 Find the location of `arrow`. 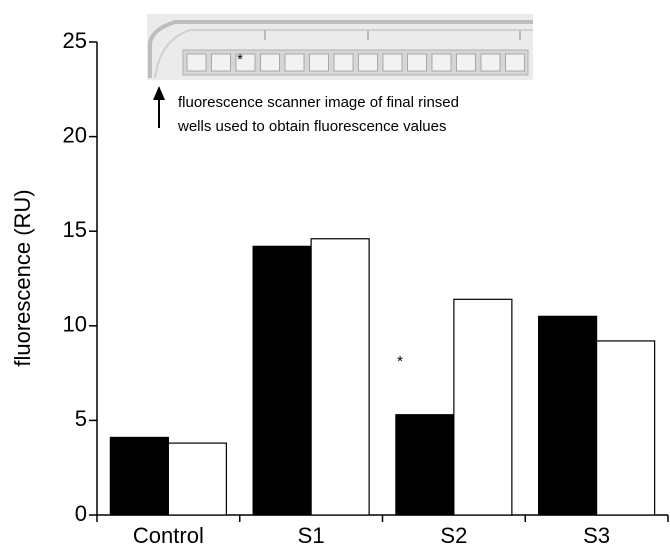

arrow is located at coordinates (159, 107).